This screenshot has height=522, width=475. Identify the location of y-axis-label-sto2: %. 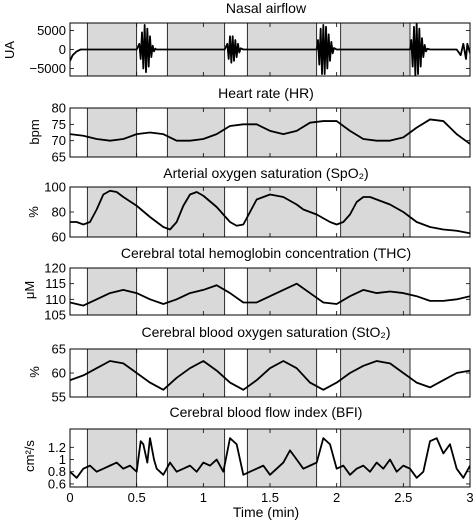
(34, 372).